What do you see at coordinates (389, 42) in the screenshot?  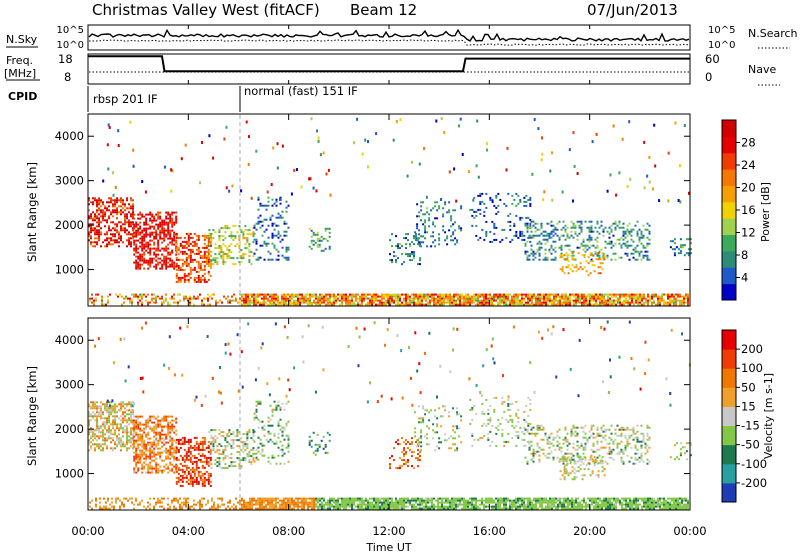 I see `nsearch-line` at bounding box center [389, 42].